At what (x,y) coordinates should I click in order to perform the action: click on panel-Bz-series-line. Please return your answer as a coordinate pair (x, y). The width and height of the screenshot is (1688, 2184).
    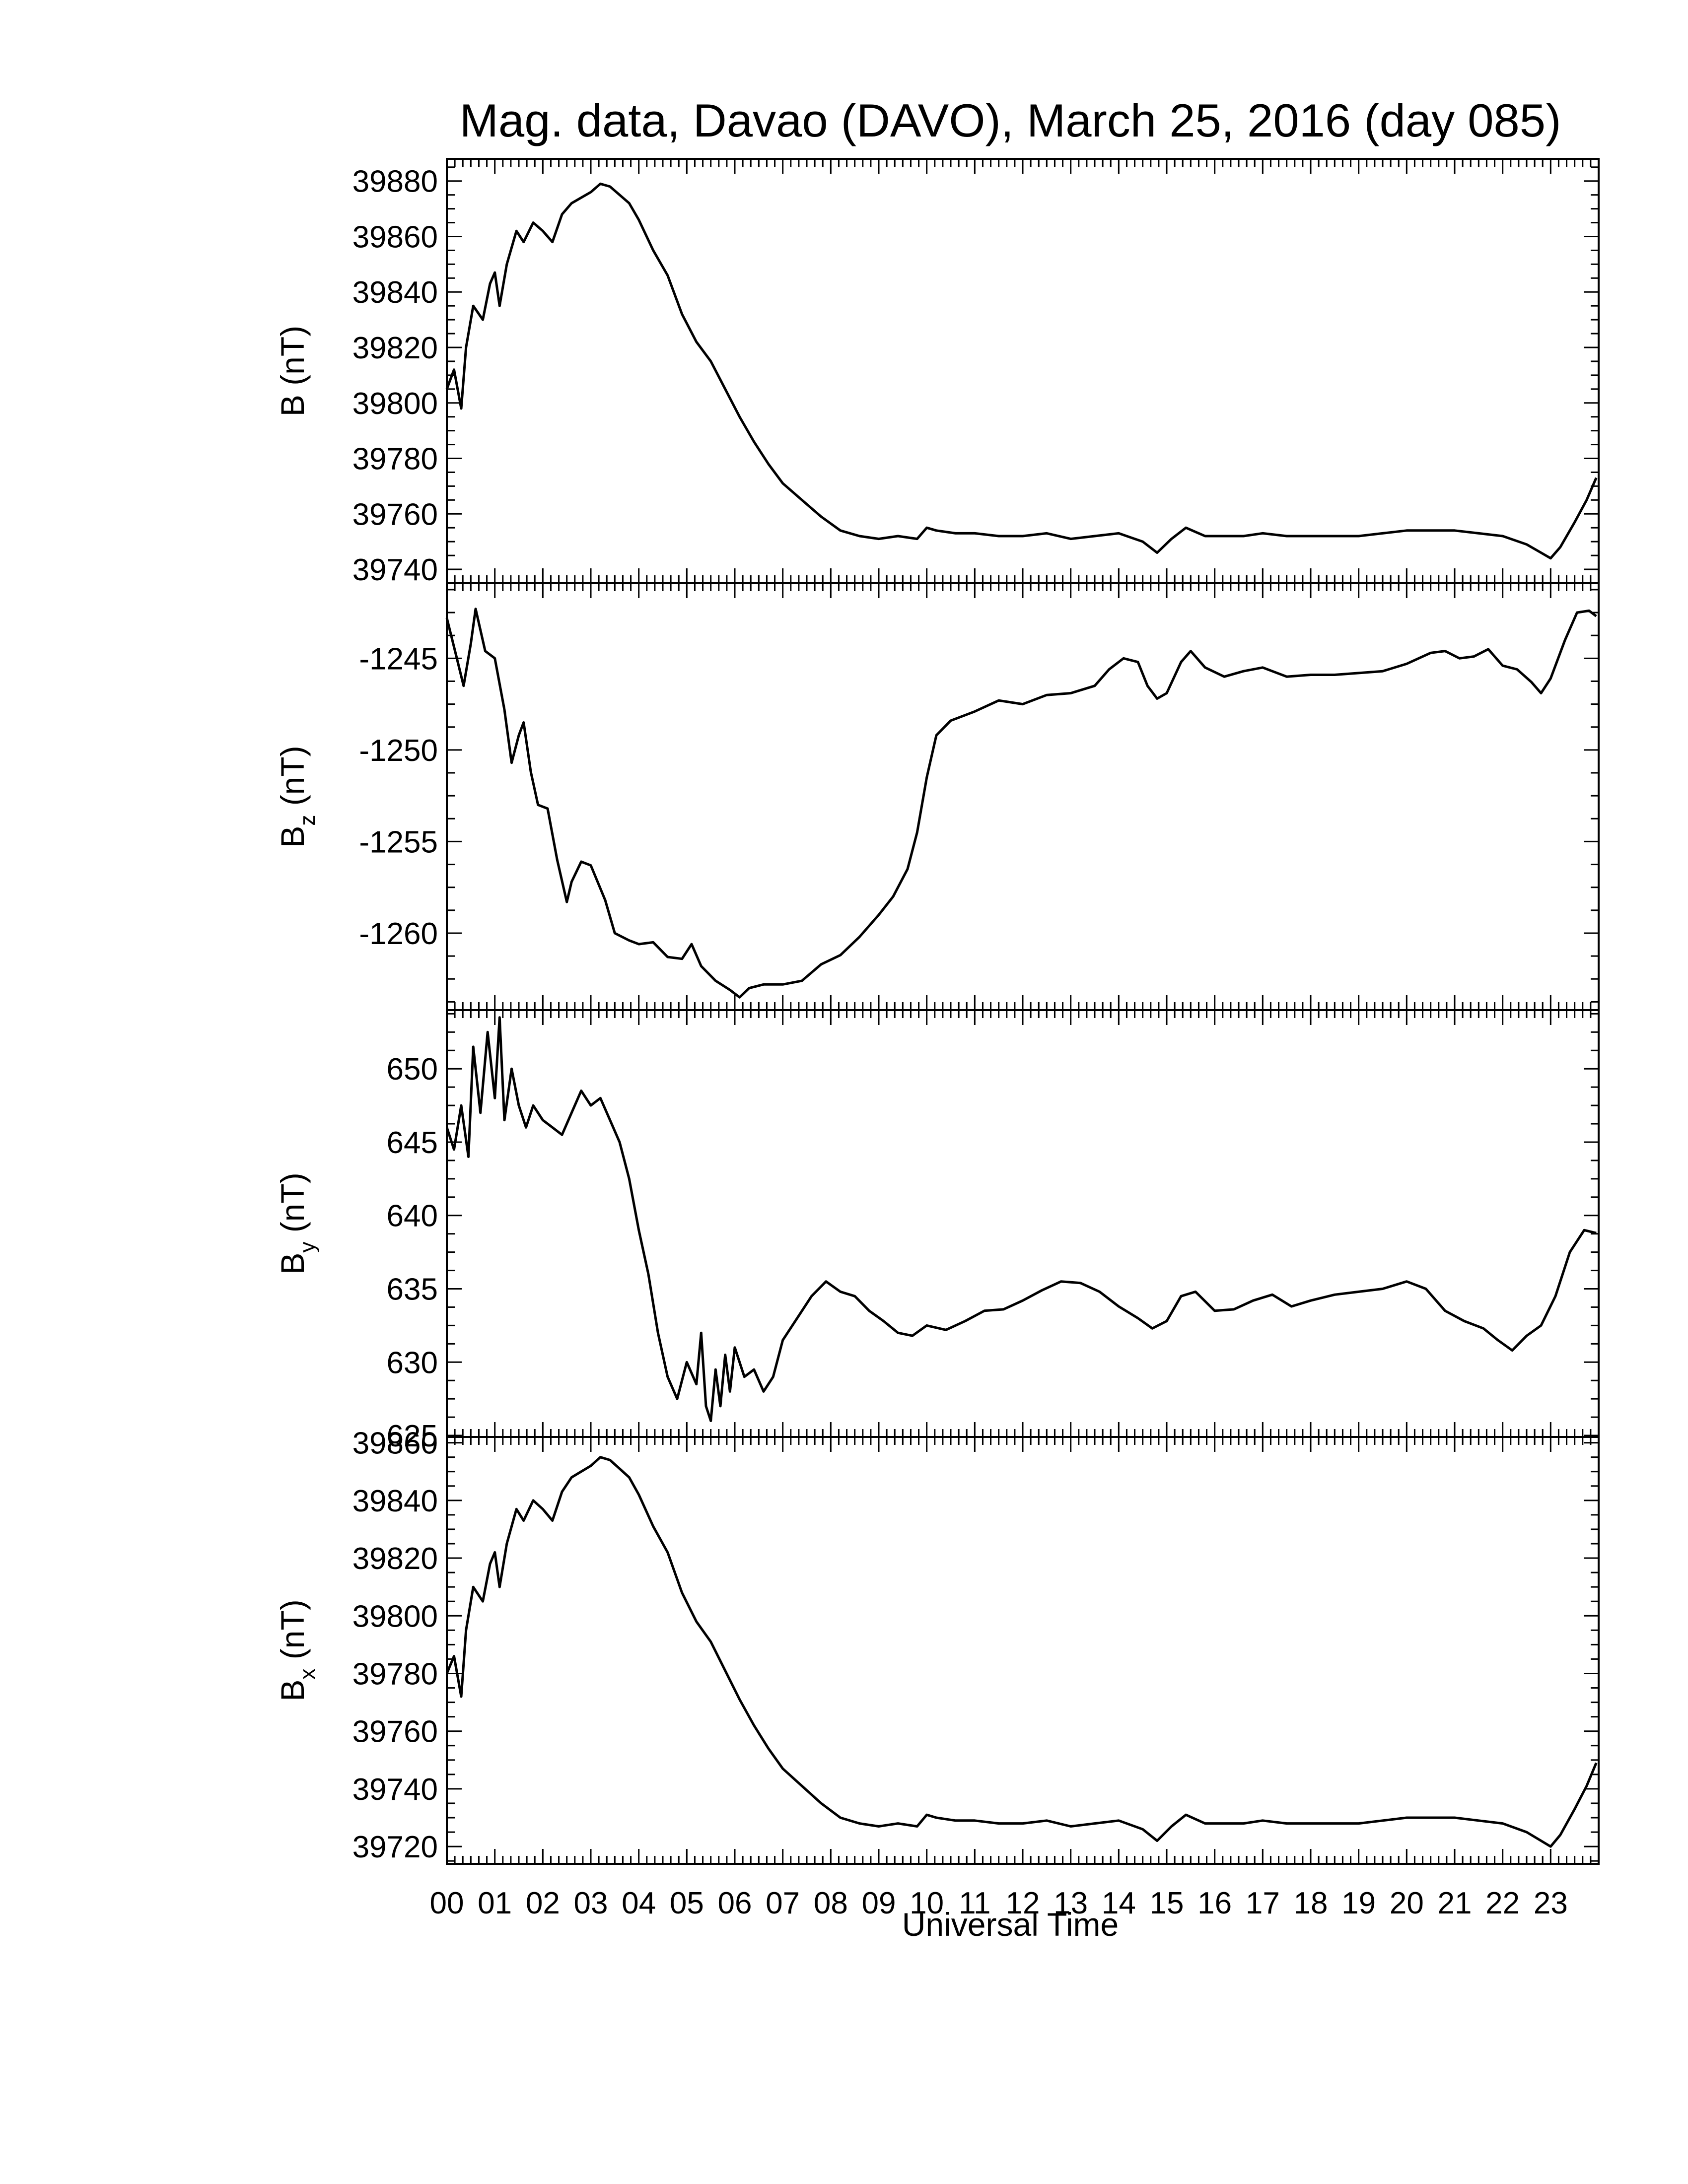
    Looking at the image, I should click on (1021, 803).